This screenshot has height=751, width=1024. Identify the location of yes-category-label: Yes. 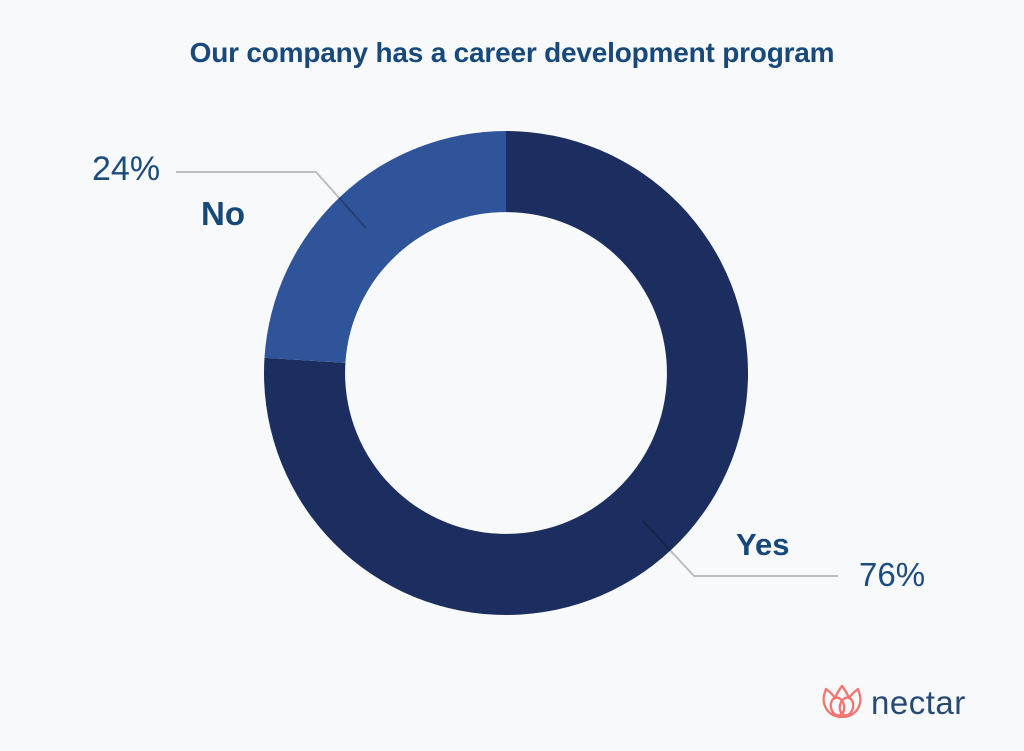
(763, 544).